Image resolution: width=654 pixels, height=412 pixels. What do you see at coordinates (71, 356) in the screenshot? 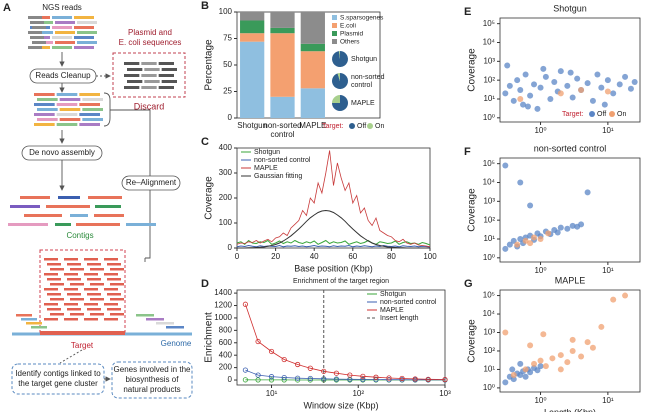
I see `arrow` at bounding box center [71, 356].